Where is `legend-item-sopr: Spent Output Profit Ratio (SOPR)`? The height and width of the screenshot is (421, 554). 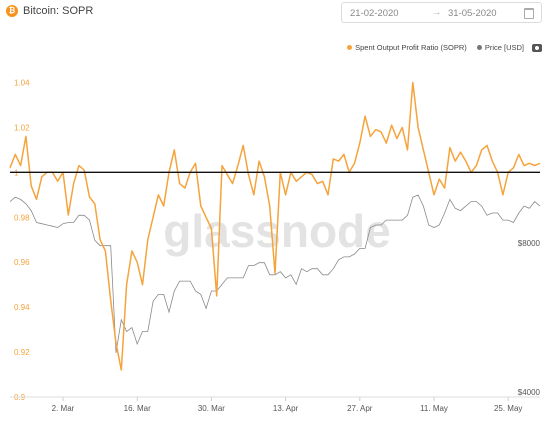 legend-item-sopr: Spent Output Profit Ratio (SOPR) is located at coordinates (407, 47).